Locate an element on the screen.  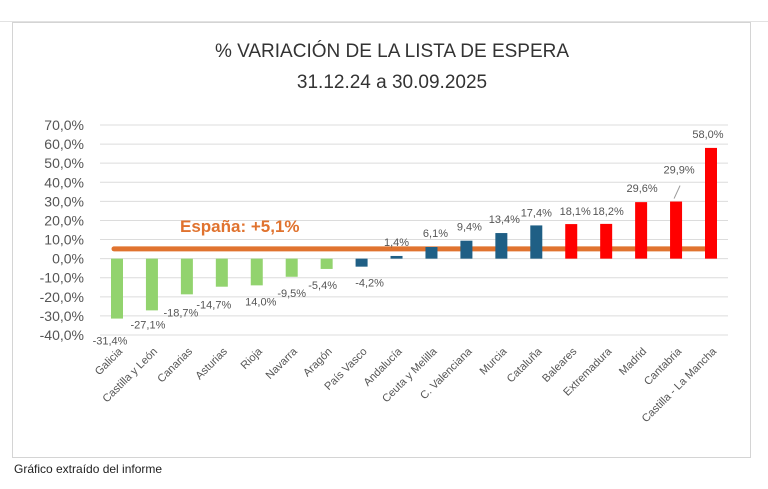
y-tick-label: 50,0% is located at coordinates (64, 163).